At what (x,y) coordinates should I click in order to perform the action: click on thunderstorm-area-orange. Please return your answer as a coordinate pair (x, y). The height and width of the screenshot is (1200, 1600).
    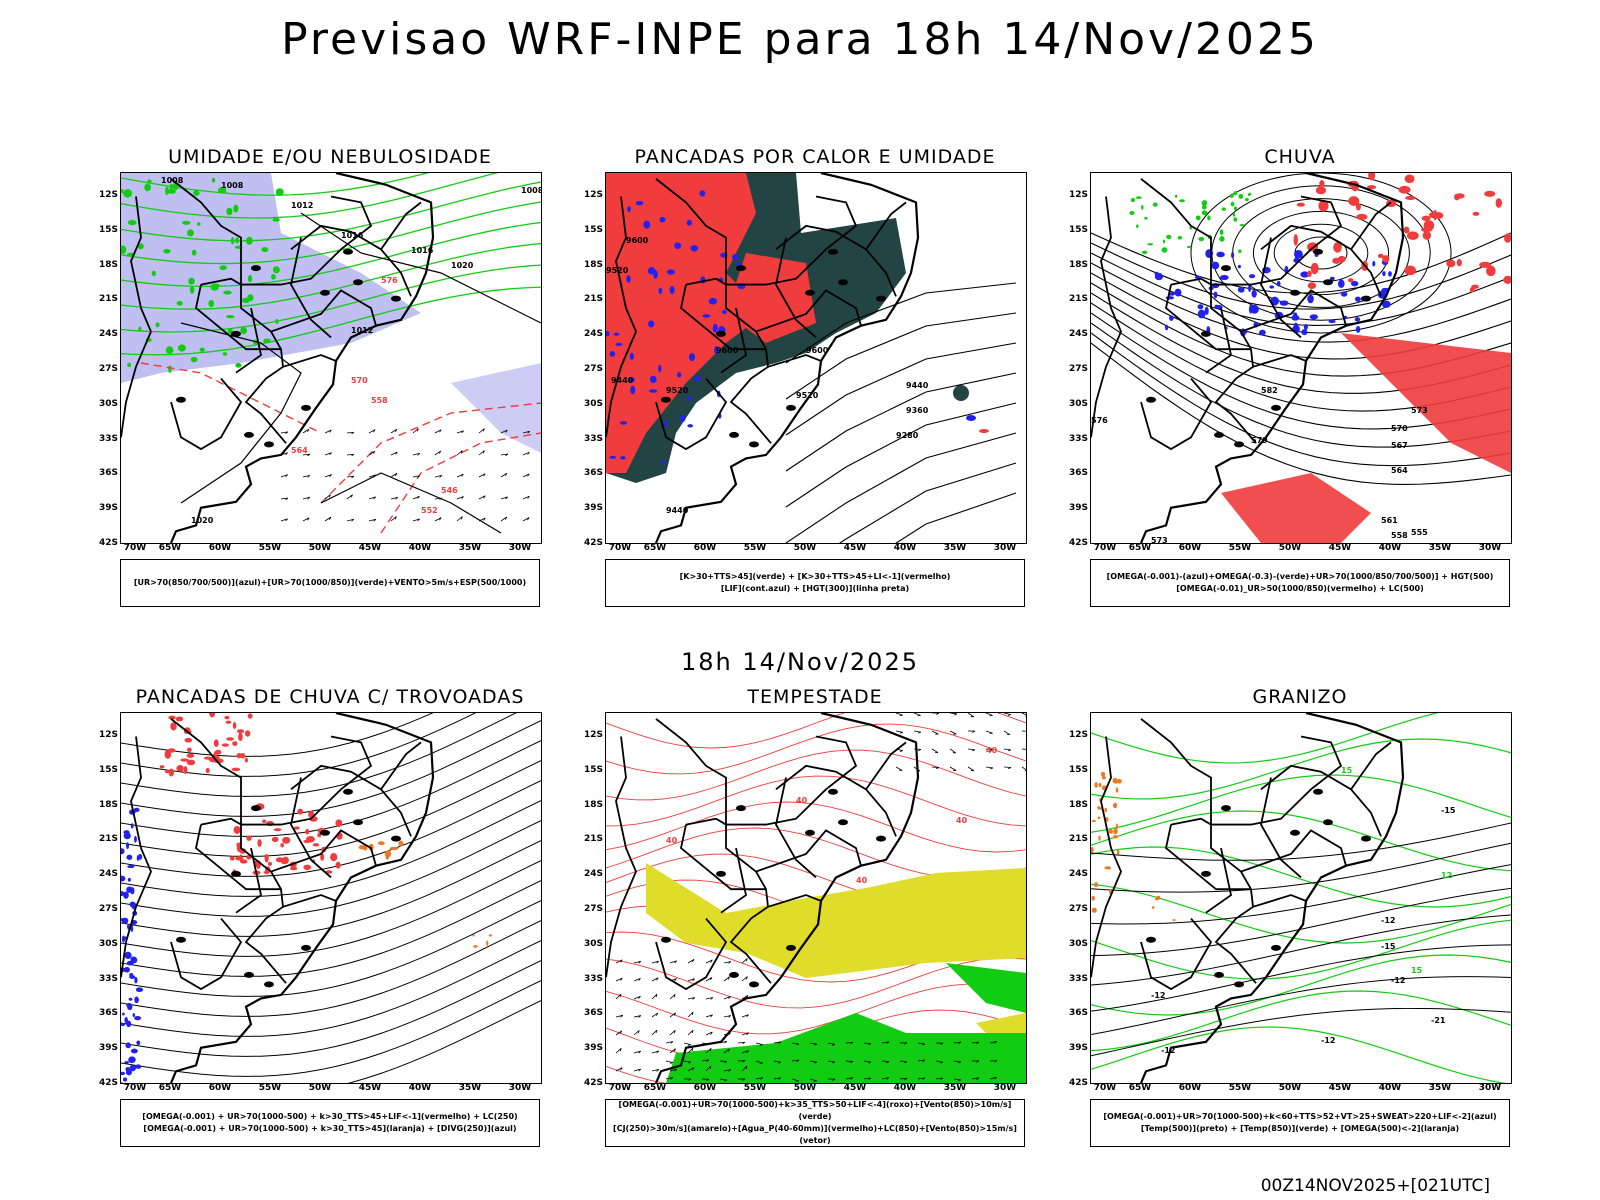
    Looking at the image, I should click on (381, 843).